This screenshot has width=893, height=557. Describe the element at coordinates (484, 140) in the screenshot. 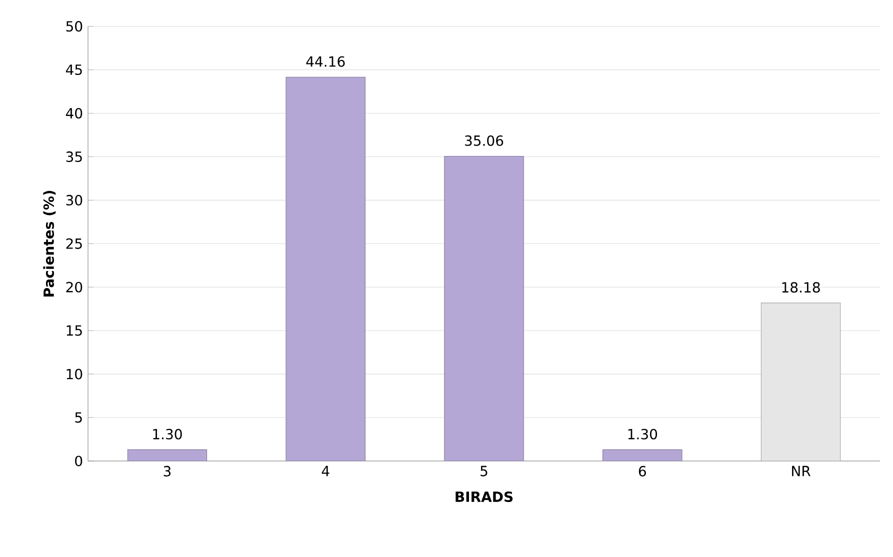

I see `data-label: 35.06` at that location.